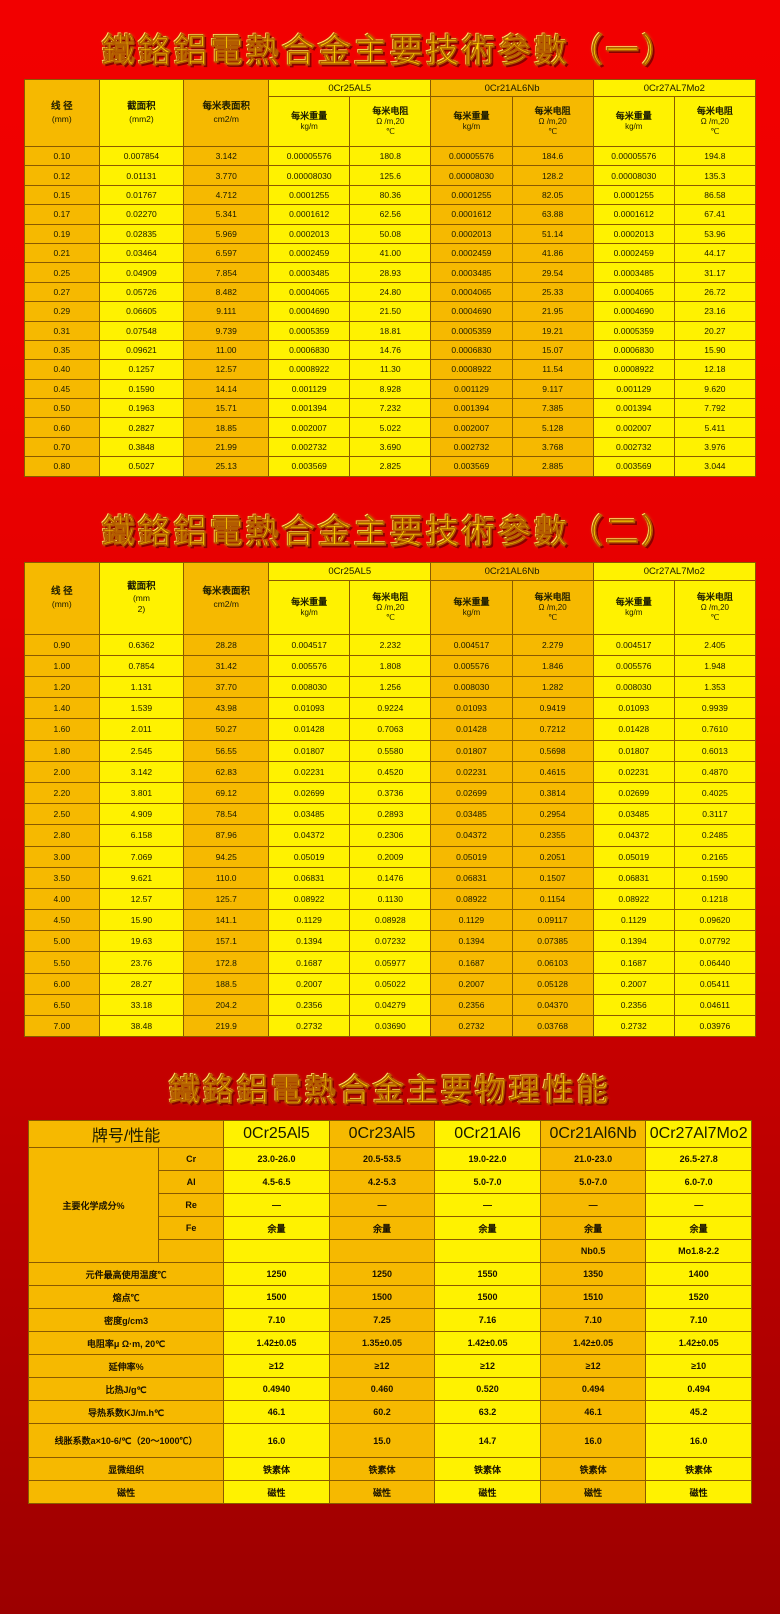  Describe the element at coordinates (62, 350) in the screenshot. I see `table-cell: 0.35` at that location.